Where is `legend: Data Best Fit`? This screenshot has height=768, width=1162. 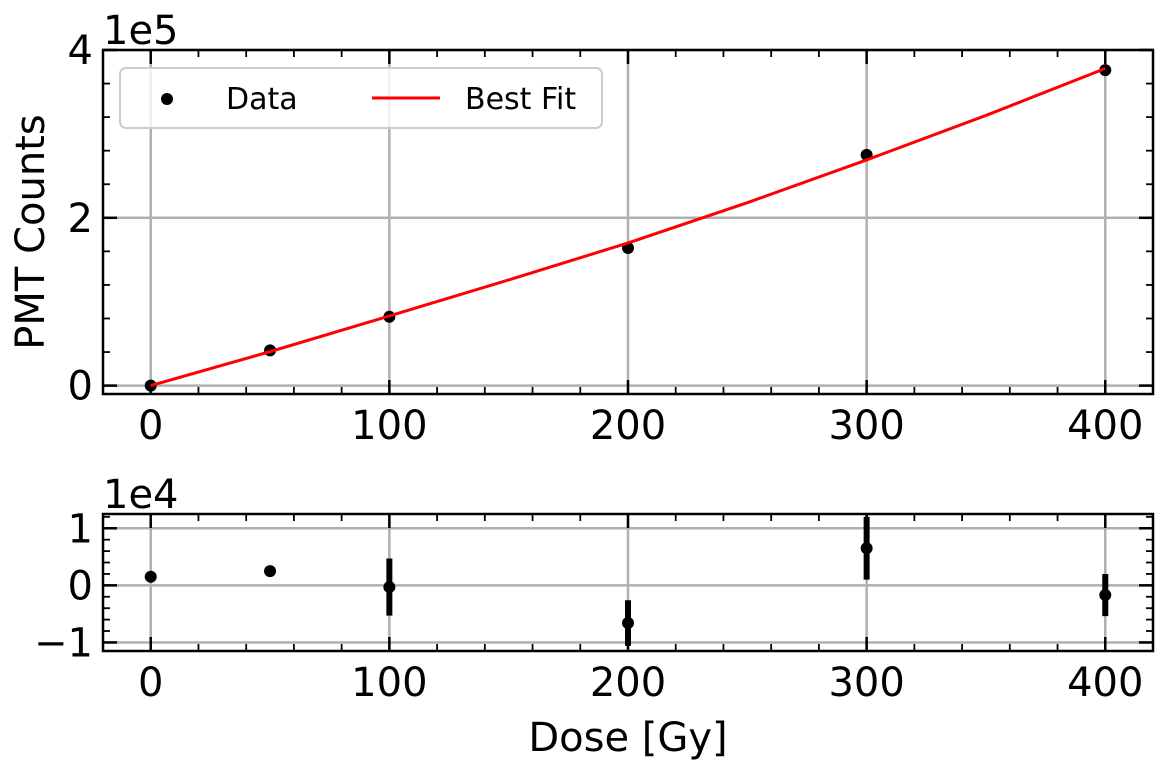 legend: Data Best Fit is located at coordinates (361, 98).